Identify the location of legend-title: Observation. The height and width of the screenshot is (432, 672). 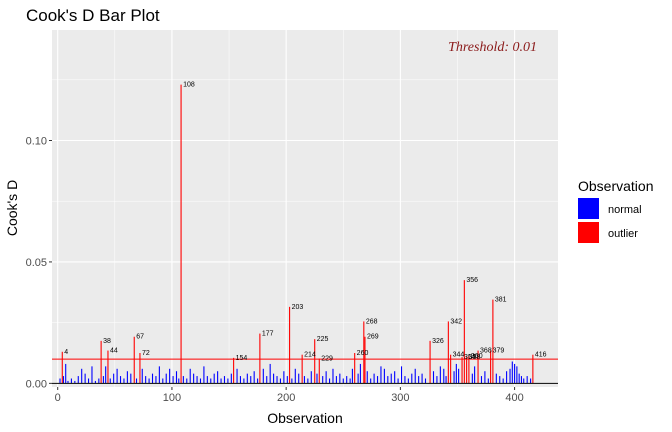
(615, 186).